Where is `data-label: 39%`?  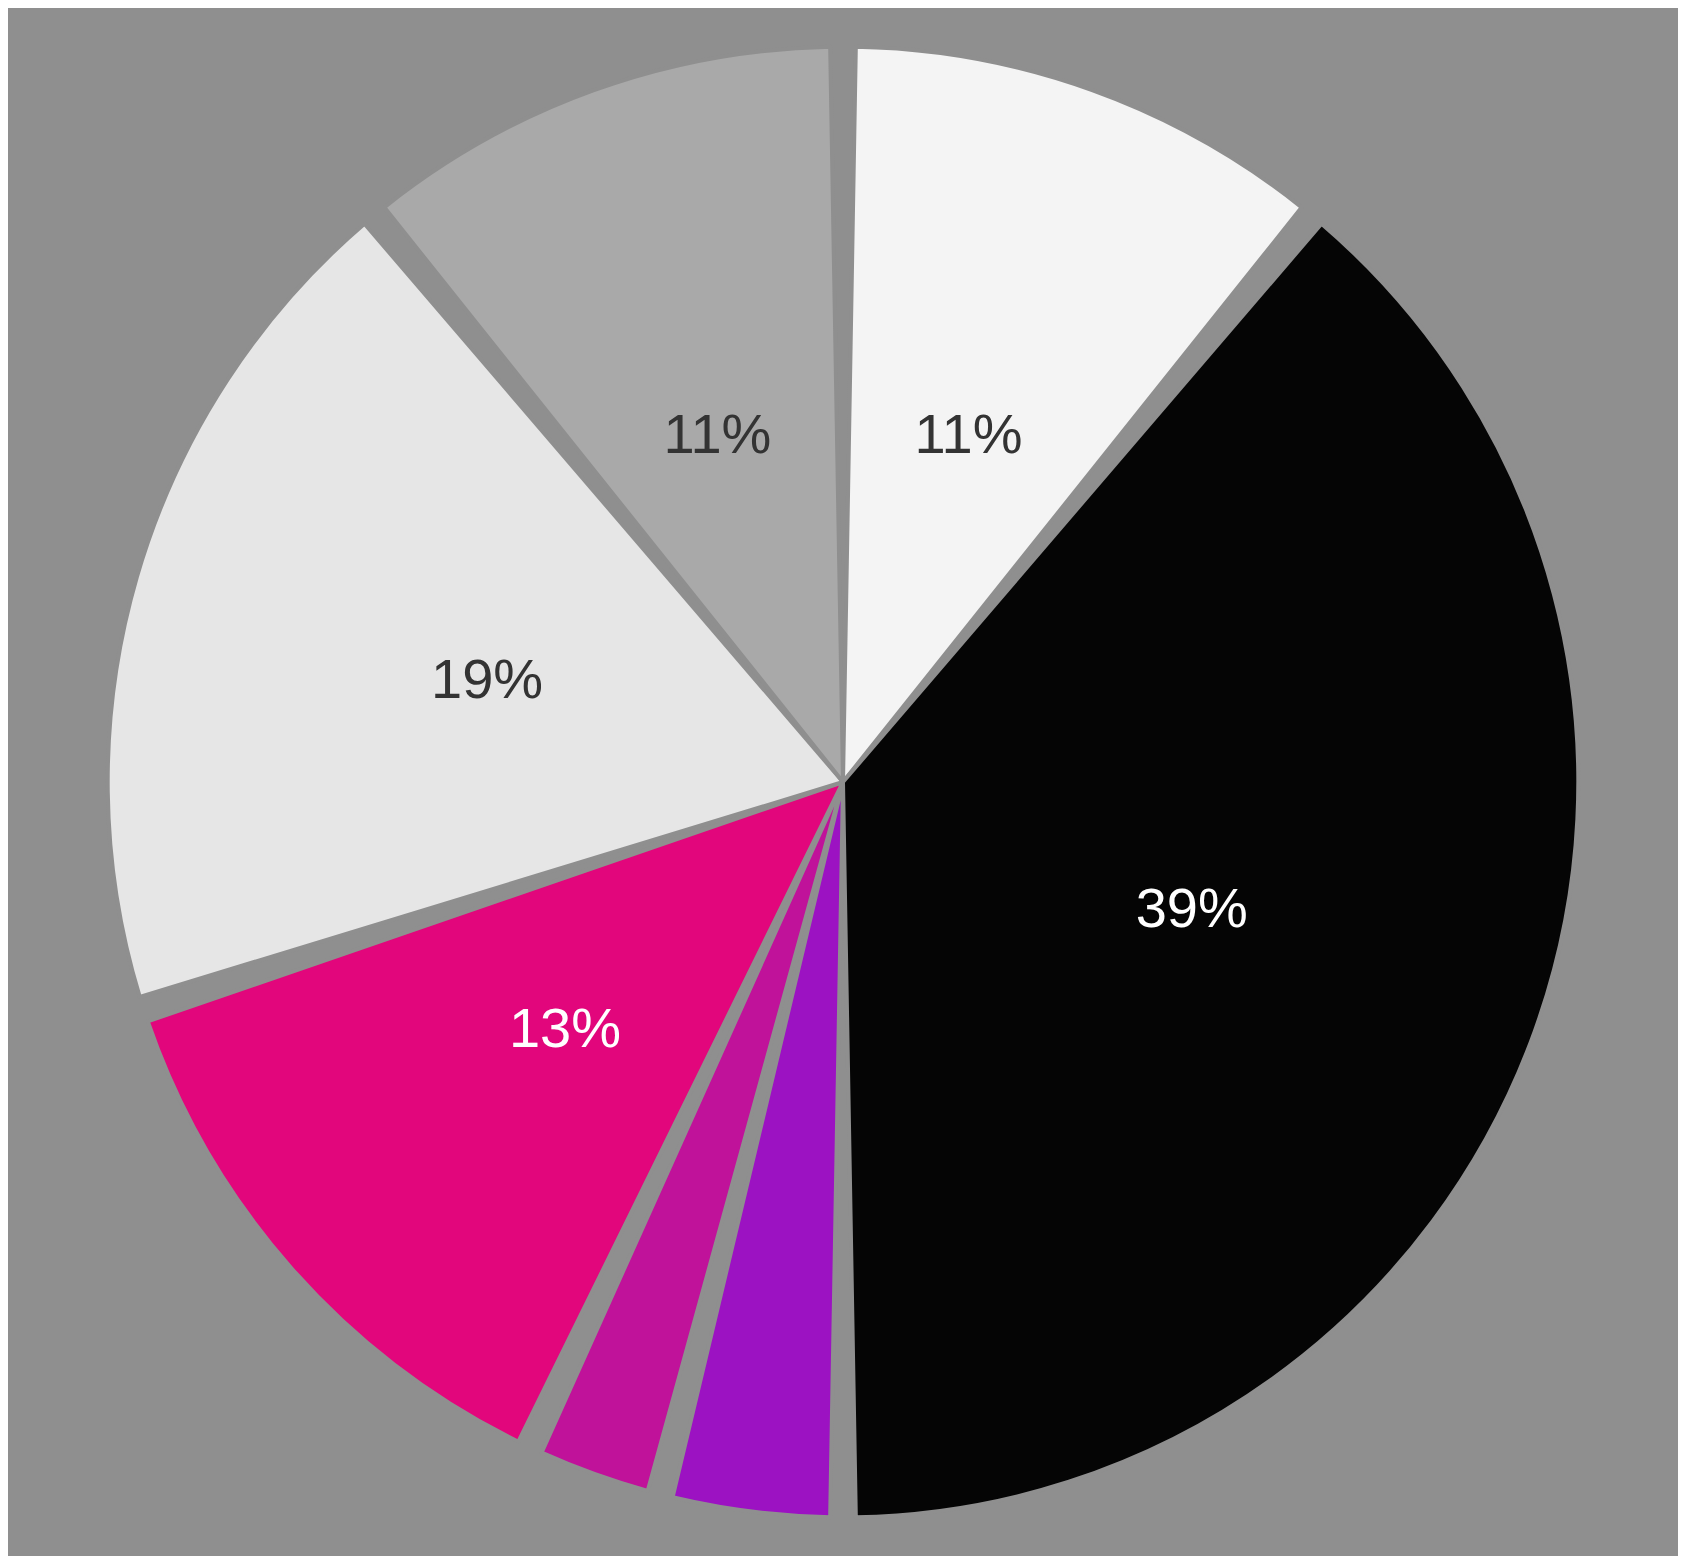
data-label: 39% is located at coordinates (1191, 908).